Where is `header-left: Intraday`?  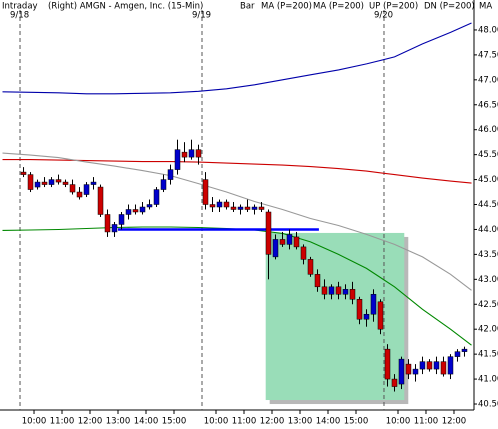 header-left: Intraday is located at coordinates (20, 7).